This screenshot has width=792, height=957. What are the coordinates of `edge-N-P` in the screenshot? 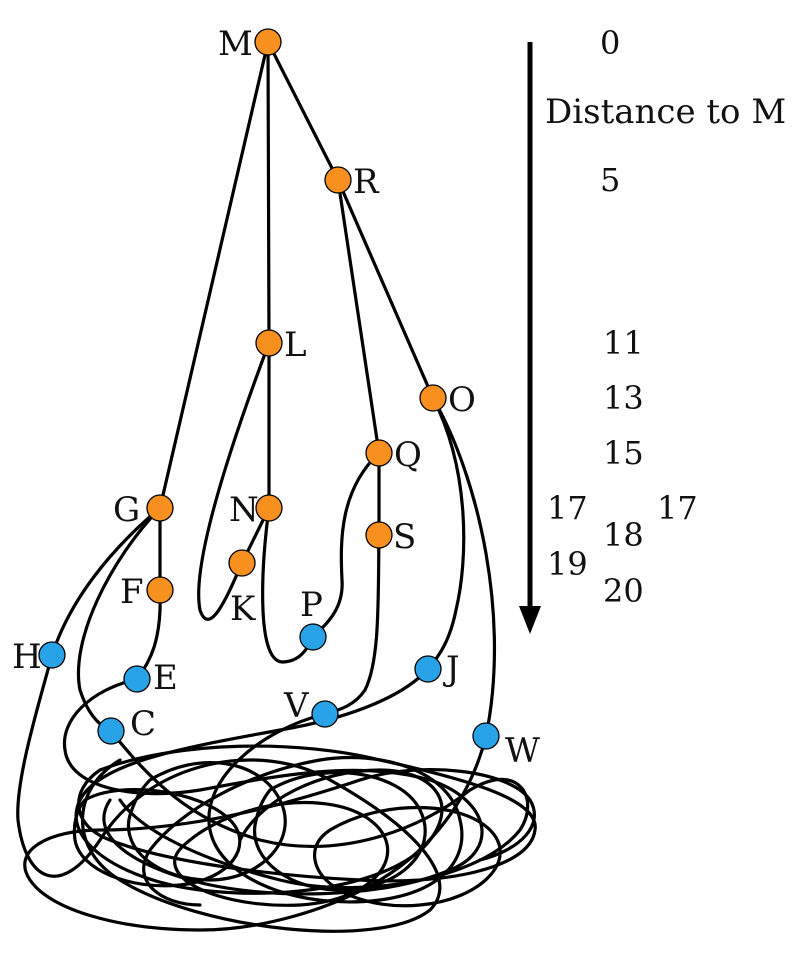 It's located at (288, 585).